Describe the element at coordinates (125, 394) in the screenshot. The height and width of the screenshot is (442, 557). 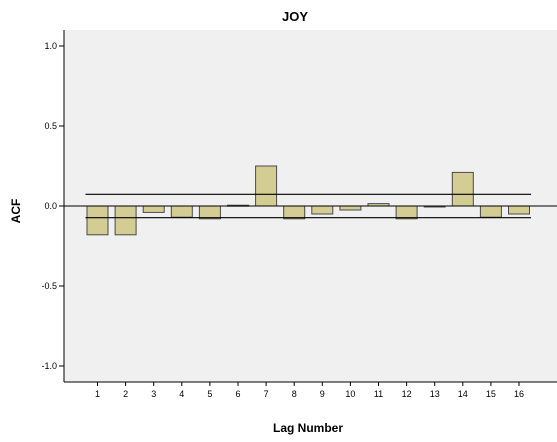
I see `x-tick-label: 2` at that location.